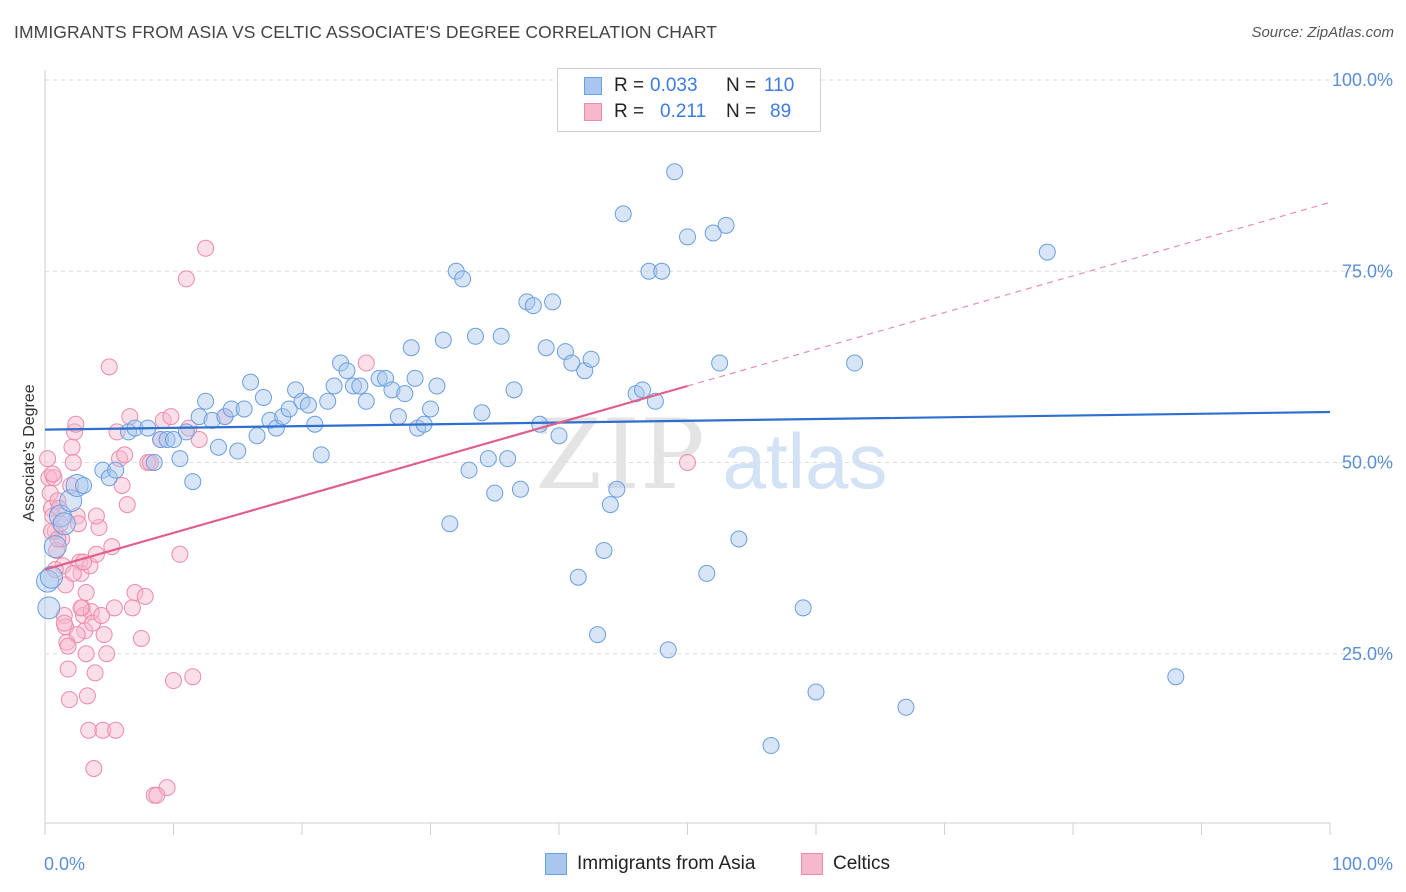 Image resolution: width=1406 pixels, height=892 pixels. I want to click on celtic-trend-line, so click(366, 477).